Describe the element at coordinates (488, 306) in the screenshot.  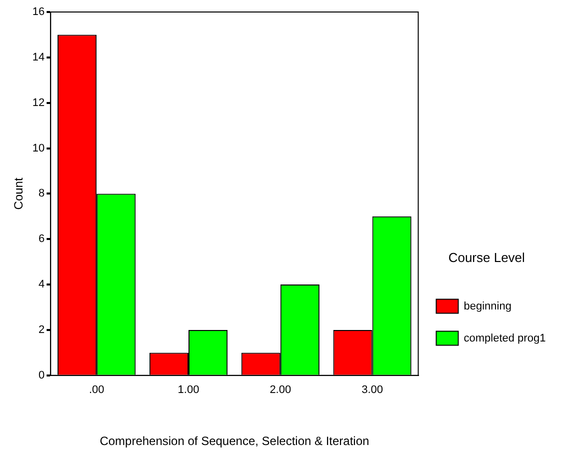
I see `legend-label: beginning` at that location.